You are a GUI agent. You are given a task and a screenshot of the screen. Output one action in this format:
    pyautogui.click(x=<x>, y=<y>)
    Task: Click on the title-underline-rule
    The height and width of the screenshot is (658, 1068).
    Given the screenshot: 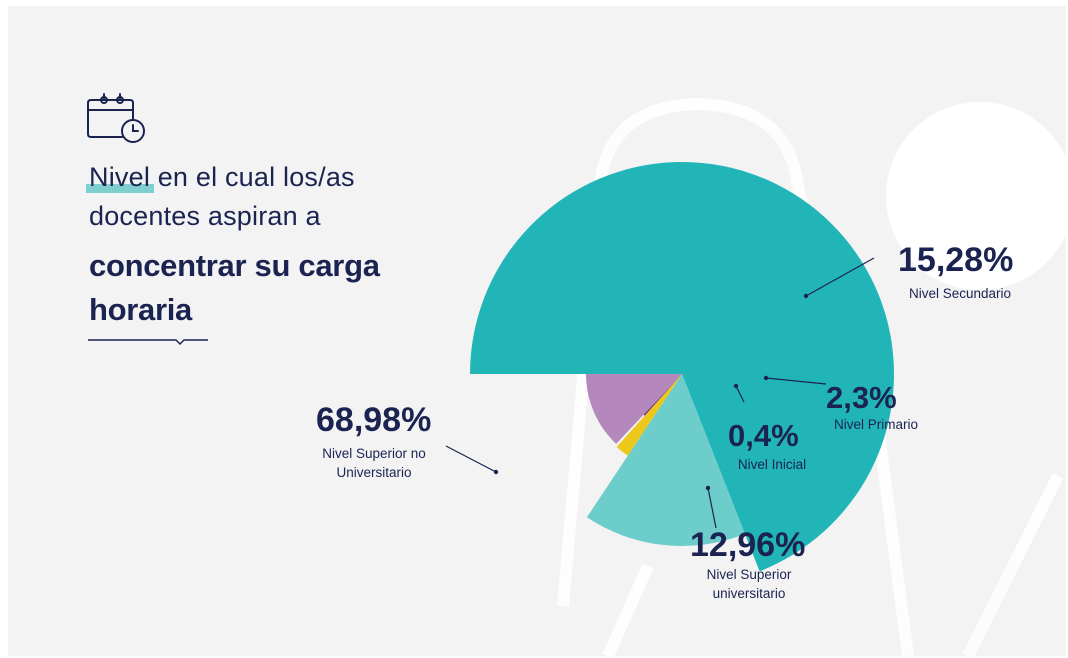 What is the action you would take?
    pyautogui.click(x=148, y=342)
    